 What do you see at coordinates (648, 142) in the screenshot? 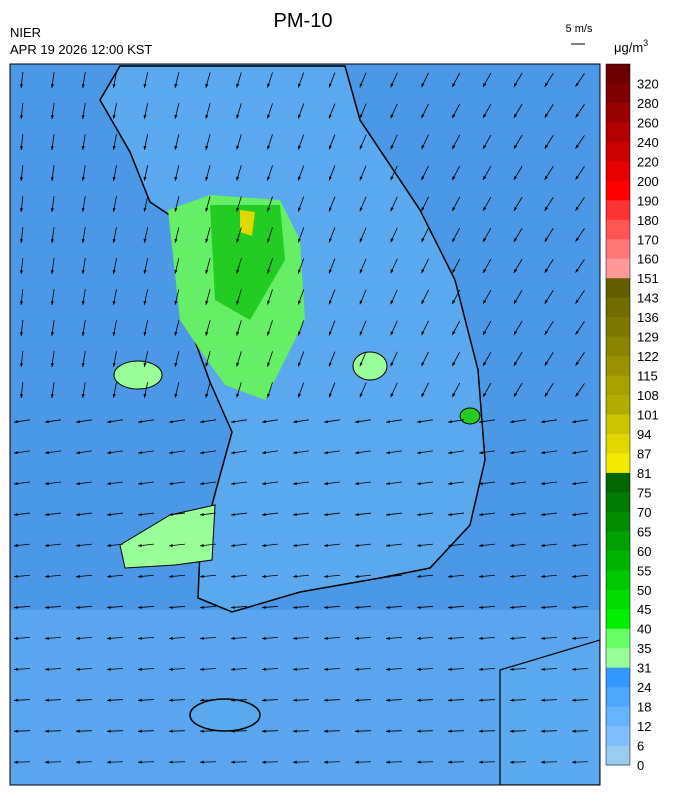
I see `colorbar-label: 240` at bounding box center [648, 142].